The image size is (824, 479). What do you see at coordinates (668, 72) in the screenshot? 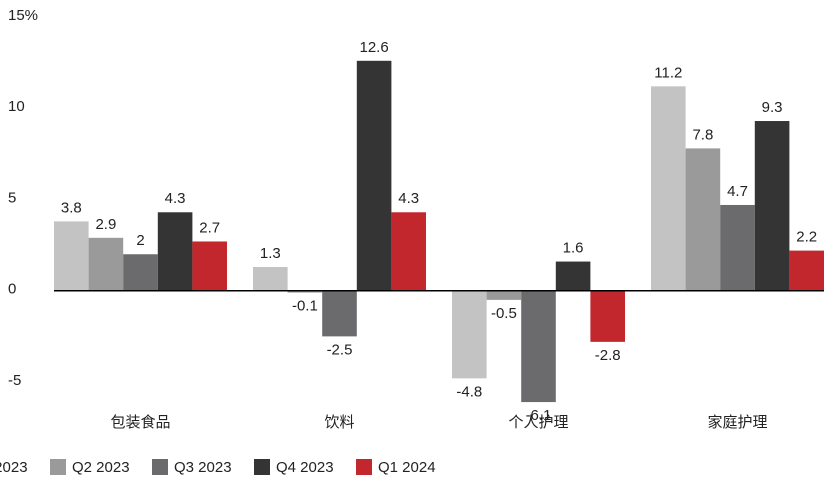
I see `value-label: 11.2` at bounding box center [668, 72].